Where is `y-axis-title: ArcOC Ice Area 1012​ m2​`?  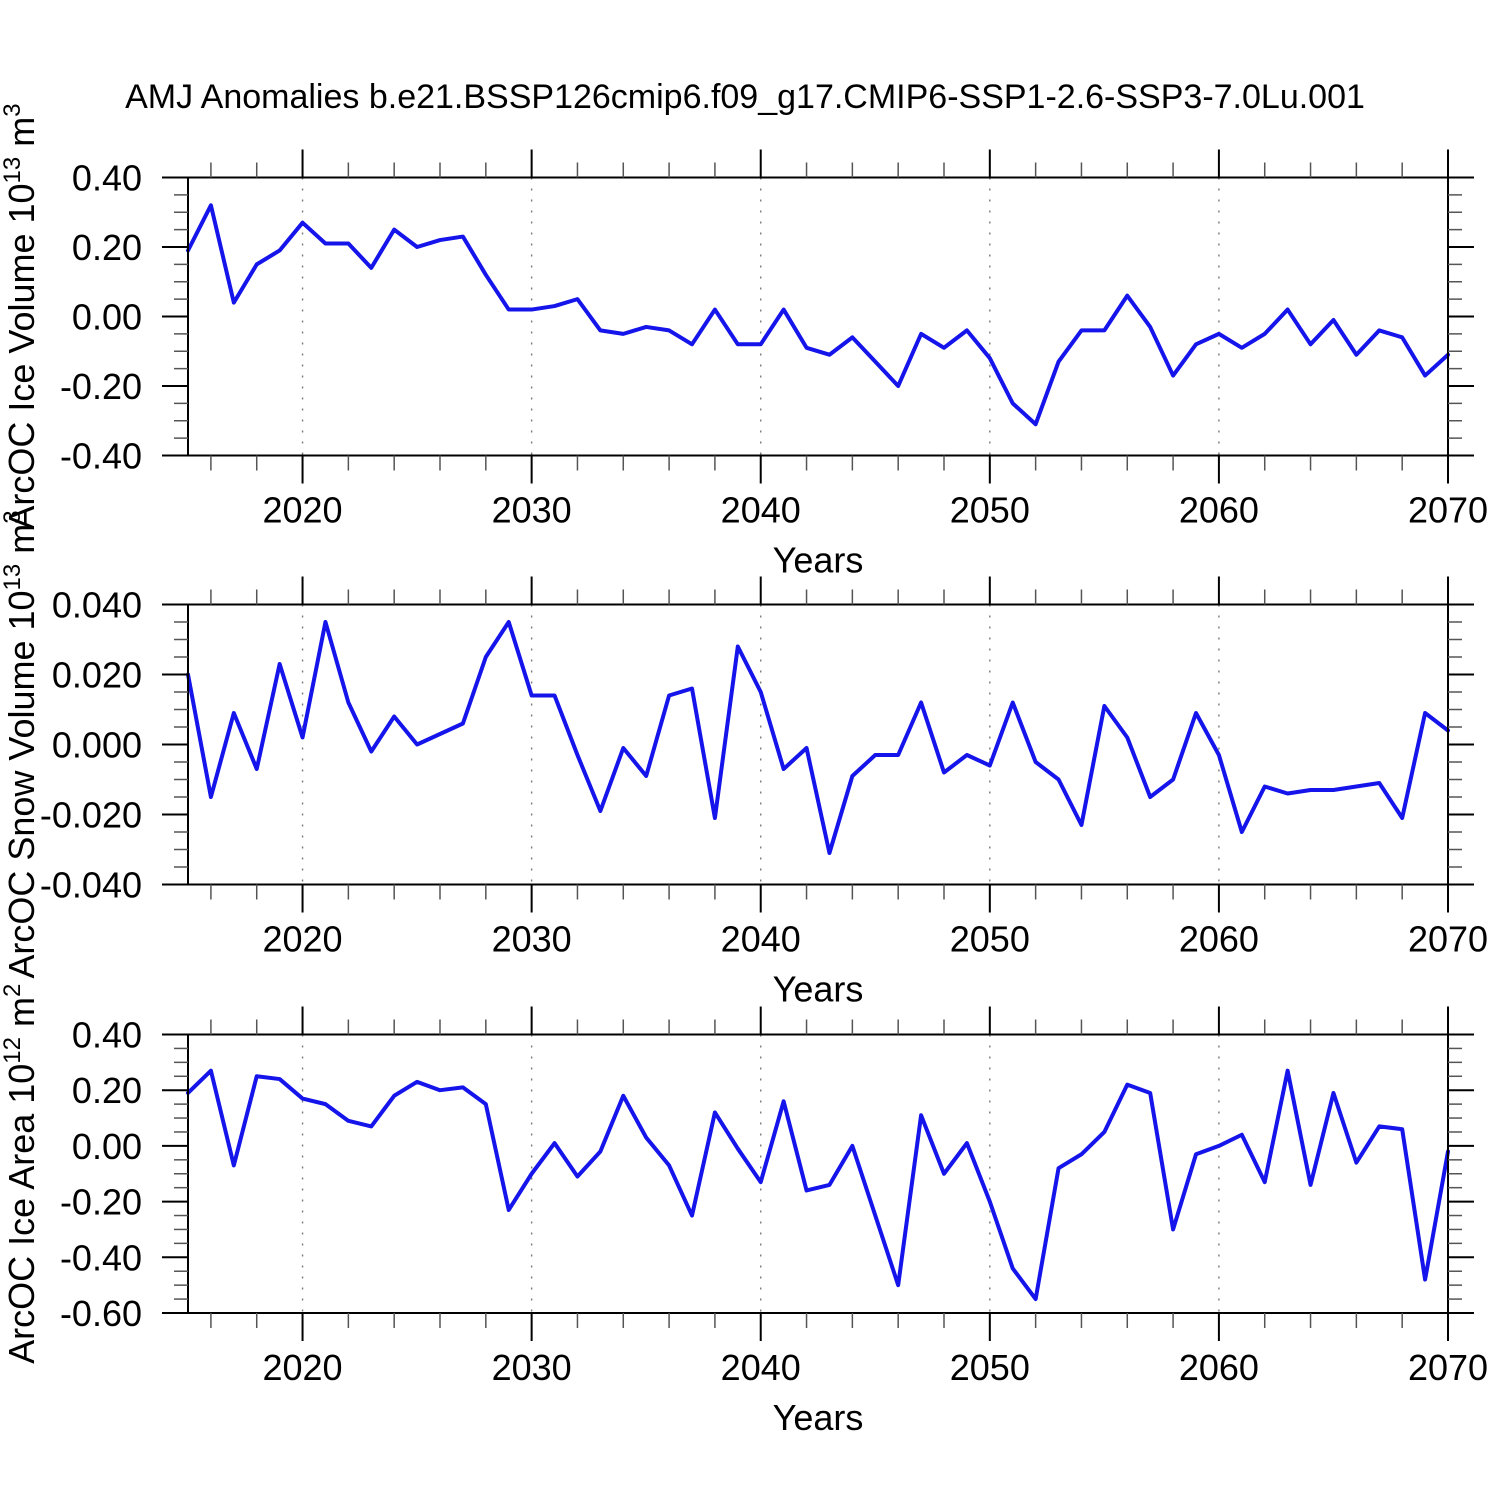 y-axis-title: ArcOC Ice Area 1012​ m2​ is located at coordinates (21, 1174).